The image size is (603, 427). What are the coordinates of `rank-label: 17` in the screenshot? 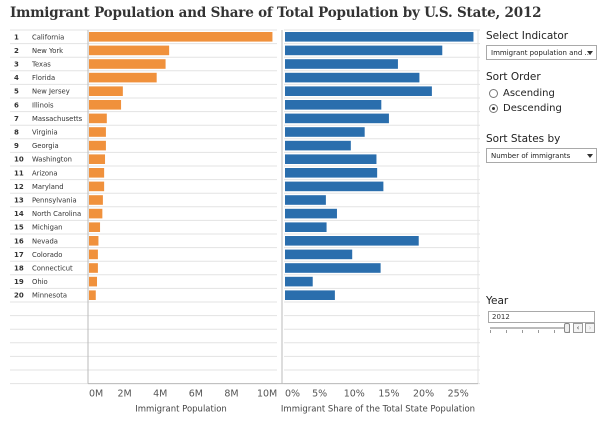 It's located at (19, 255).